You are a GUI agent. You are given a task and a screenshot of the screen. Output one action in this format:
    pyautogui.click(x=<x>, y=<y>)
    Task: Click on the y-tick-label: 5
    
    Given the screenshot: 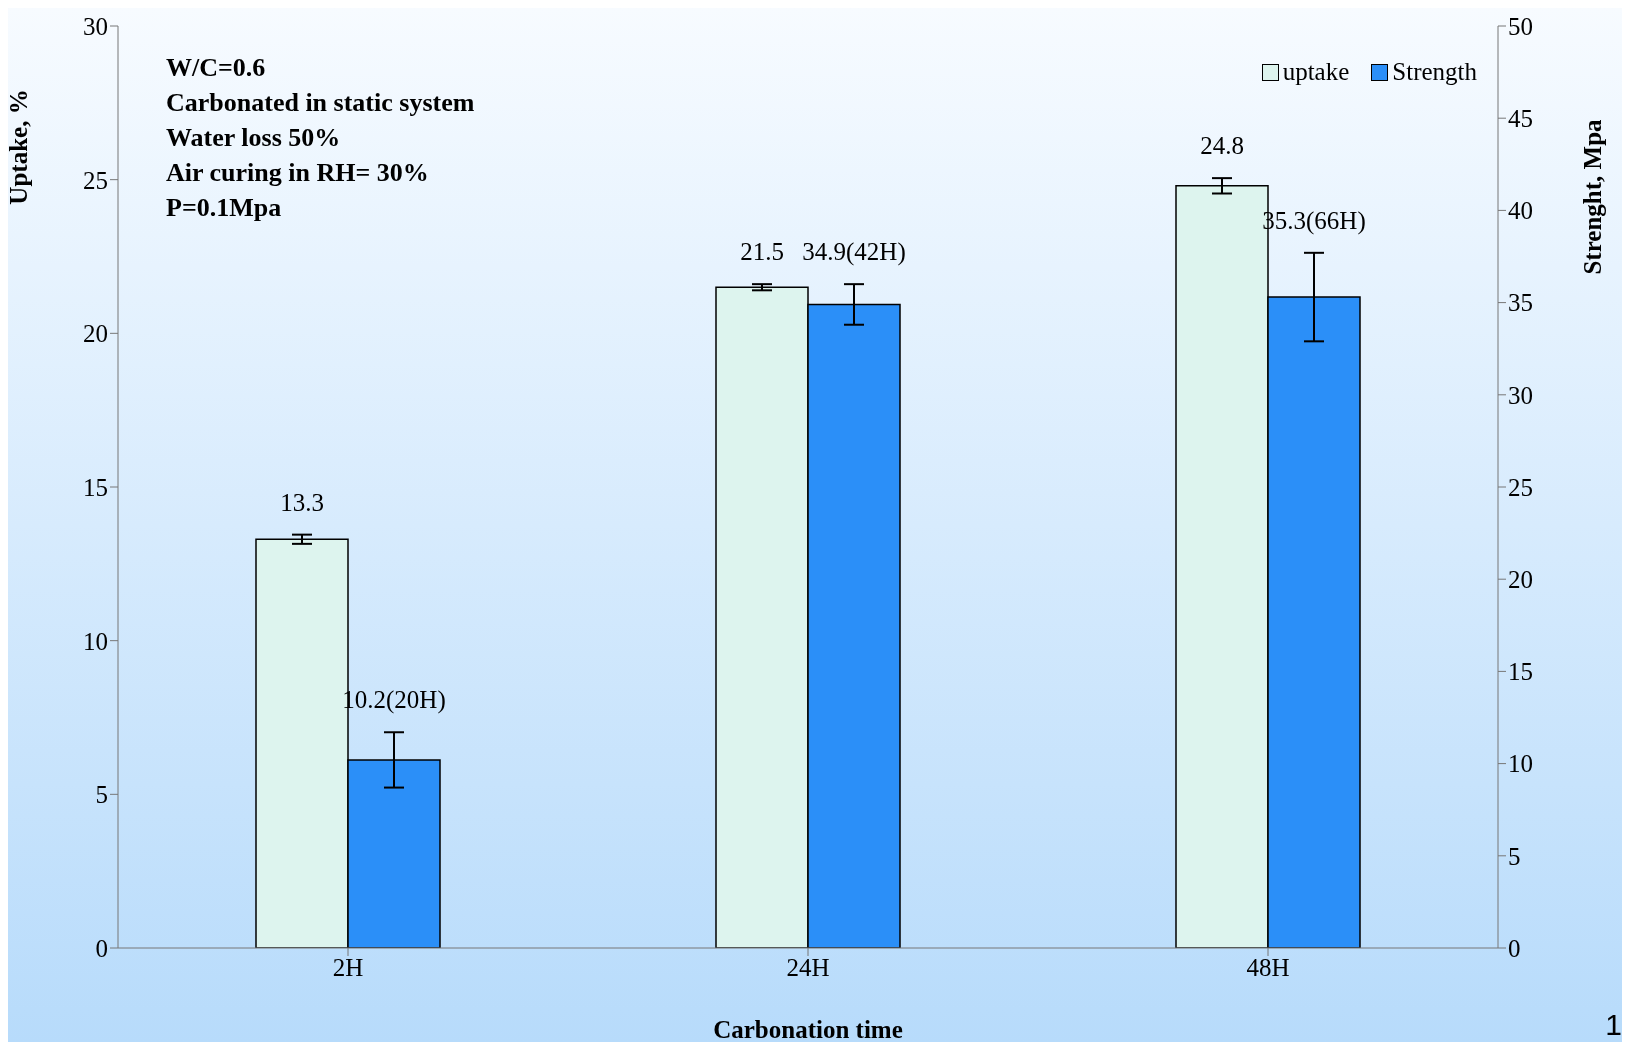 What is the action you would take?
    pyautogui.click(x=101, y=795)
    